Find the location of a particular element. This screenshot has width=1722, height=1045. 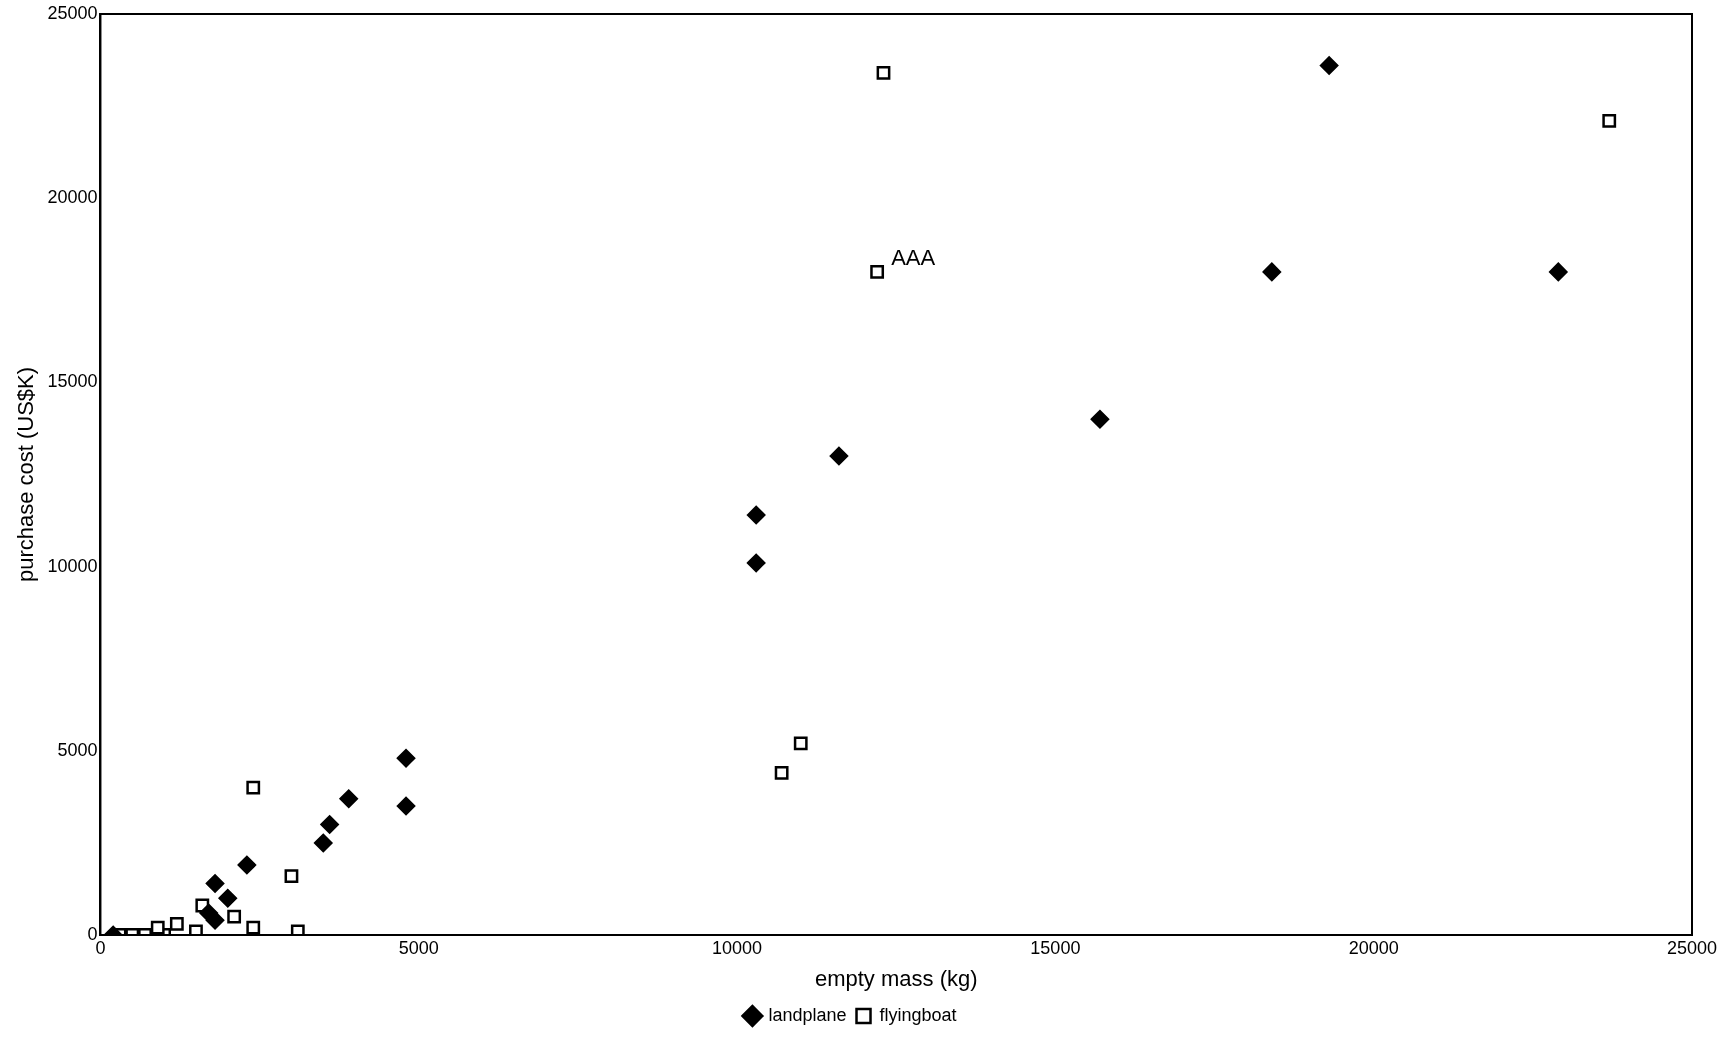

y-tick-label: 10000 is located at coordinates (72, 565).